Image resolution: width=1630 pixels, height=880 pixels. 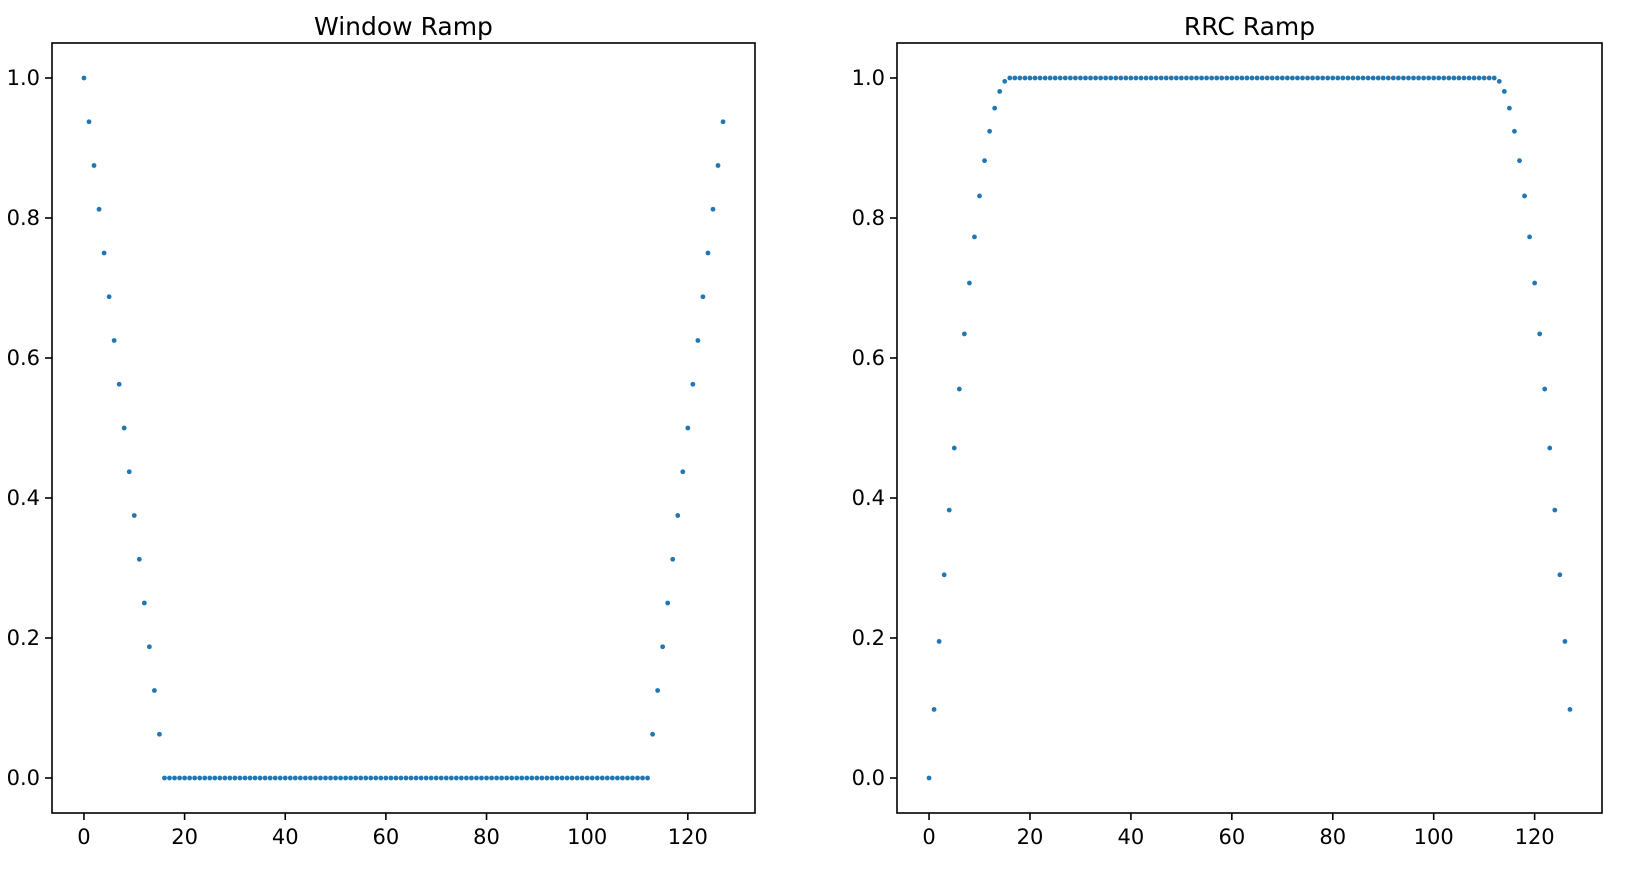 What do you see at coordinates (868, 78) in the screenshot?
I see `y-tick-label: 1.0` at bounding box center [868, 78].